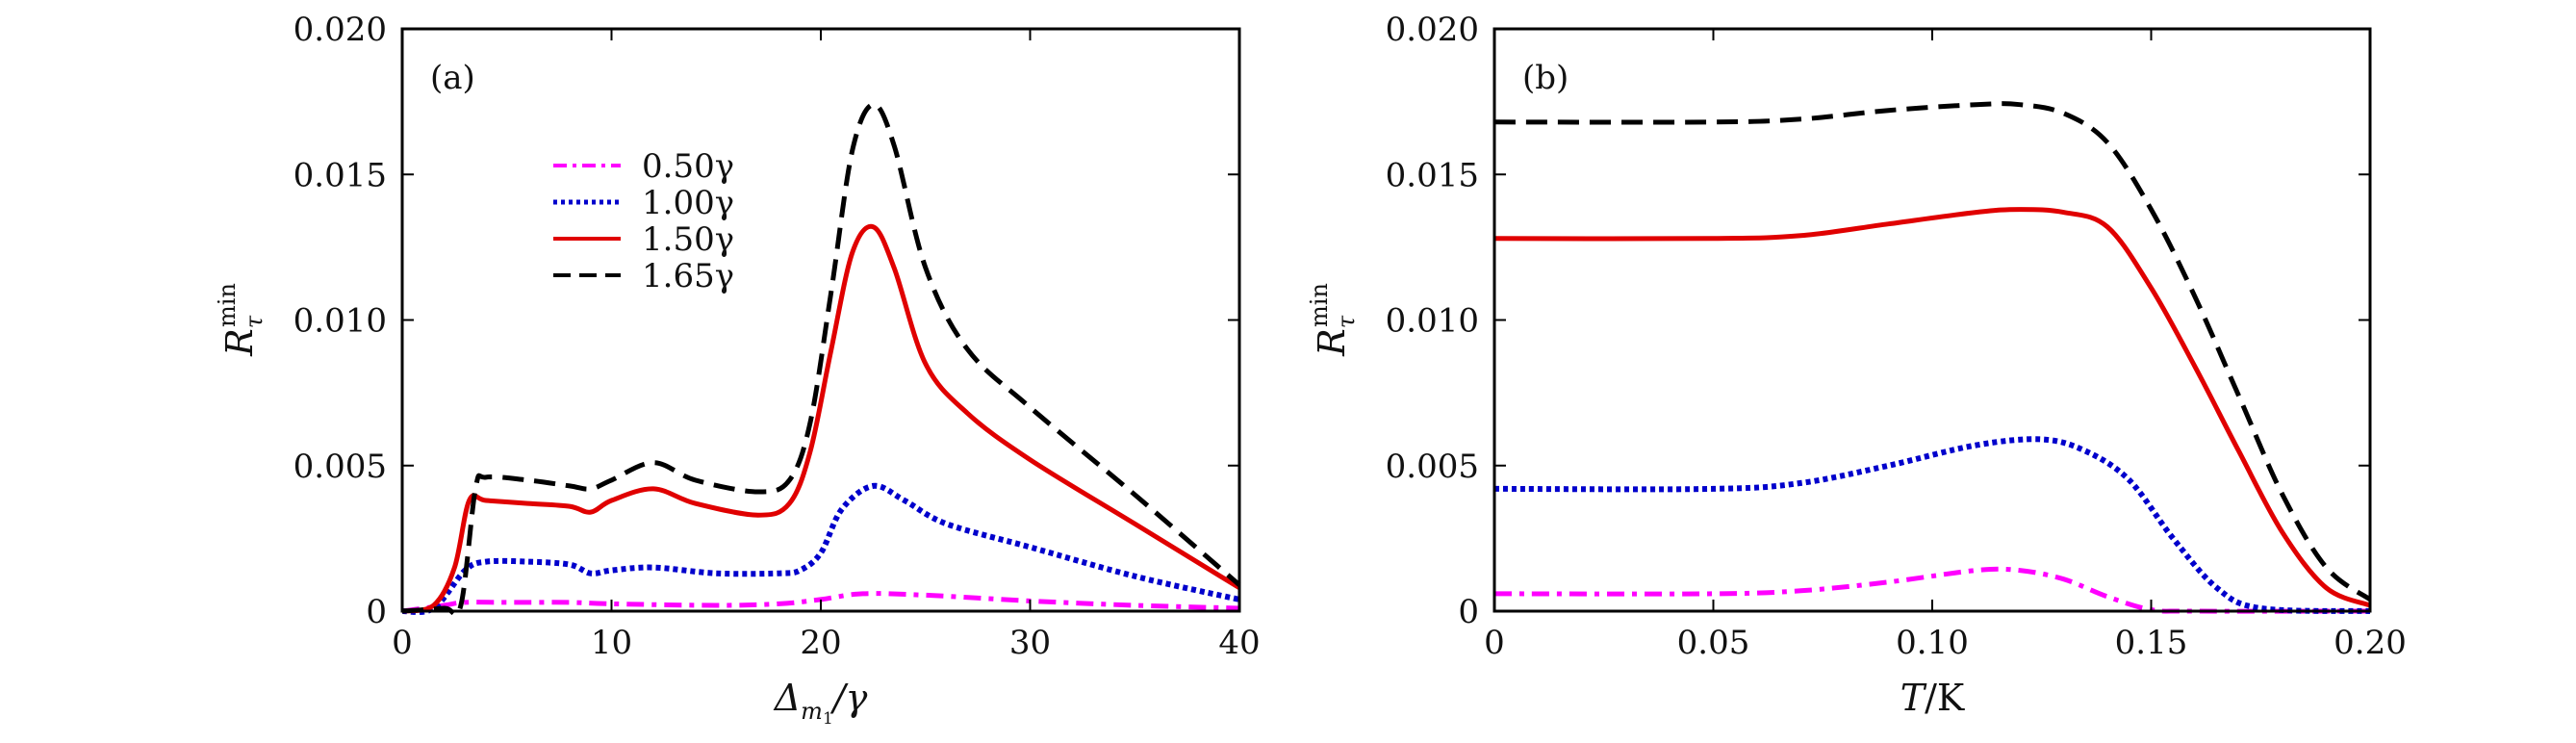  What do you see at coordinates (688, 167) in the screenshot?
I see `legend-label: 0.50γ` at bounding box center [688, 167].